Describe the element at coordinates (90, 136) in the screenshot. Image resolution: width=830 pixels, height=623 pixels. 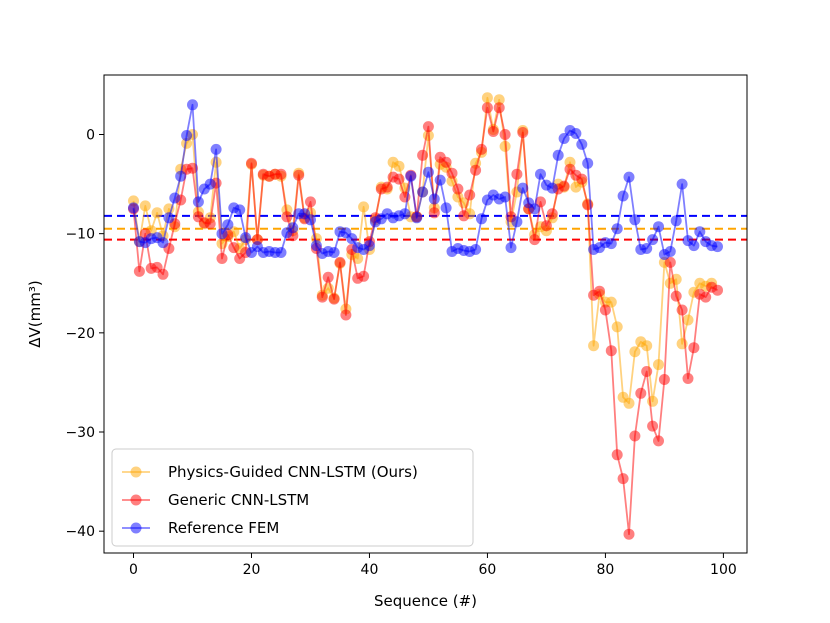
I see `y-tick-label: 0` at that location.